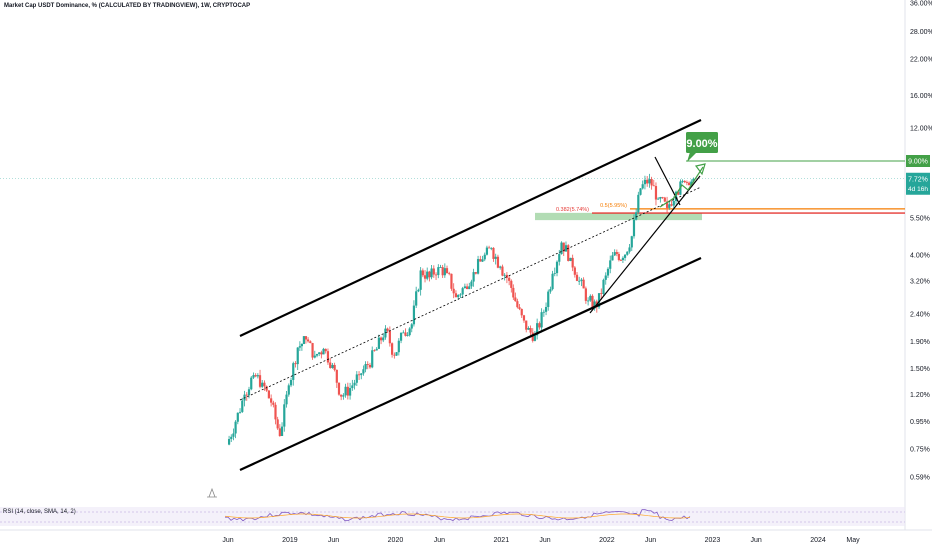 Image resolution: width=932 pixels, height=550 pixels. I want to click on y-tick-label: 0.59%, so click(920, 478).